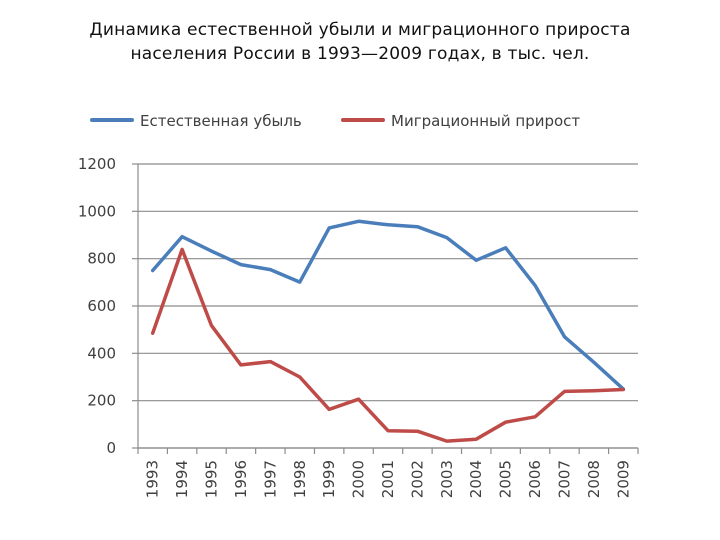 Image resolution: width=720 pixels, height=540 pixels. Describe the element at coordinates (417, 479) in the screenshot. I see `x-tick-label: 2002` at that location.